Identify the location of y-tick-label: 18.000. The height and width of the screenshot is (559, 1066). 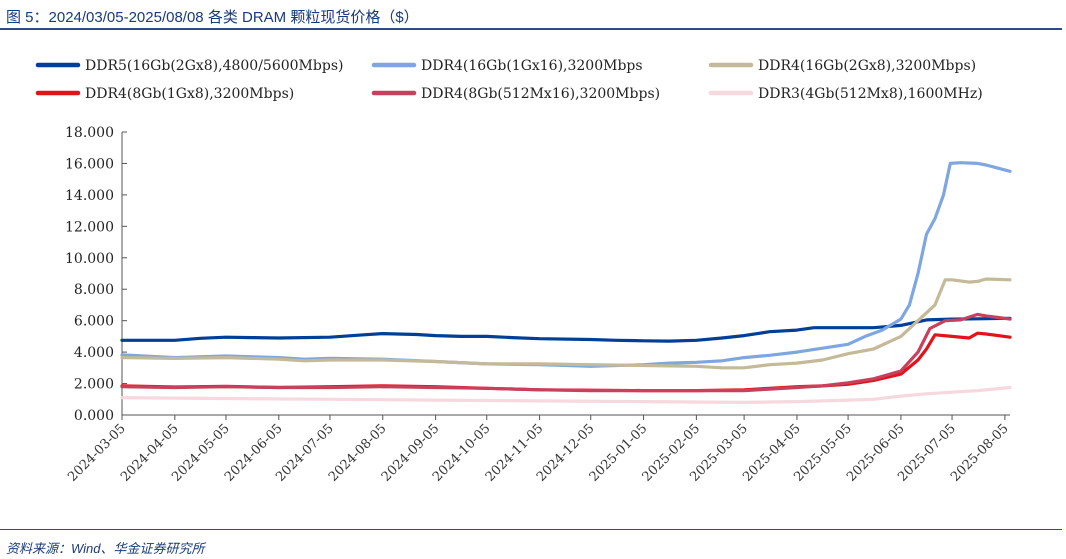
(89, 133).